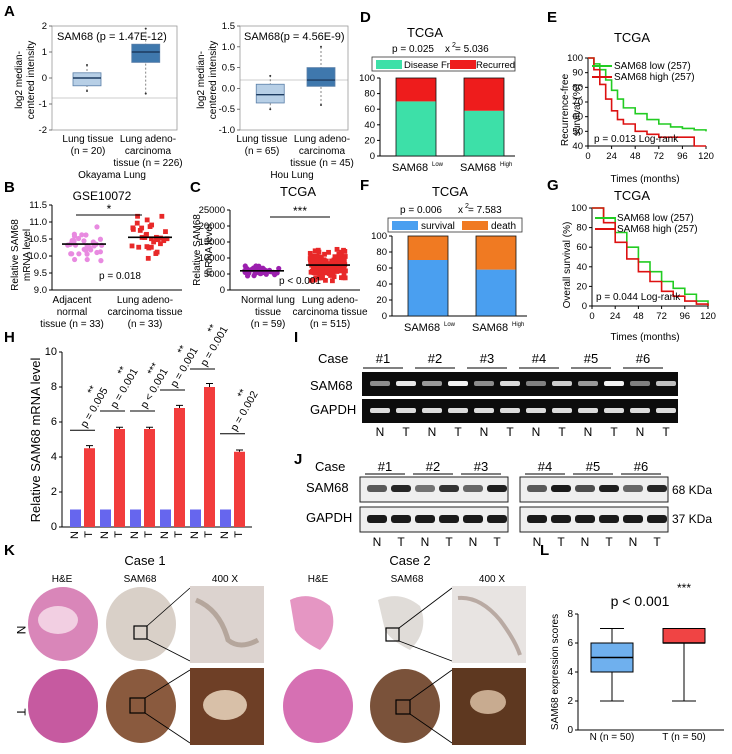 The height and width of the screenshot is (754, 732). I want to click on y-tick-label: 2, so click(570, 701).